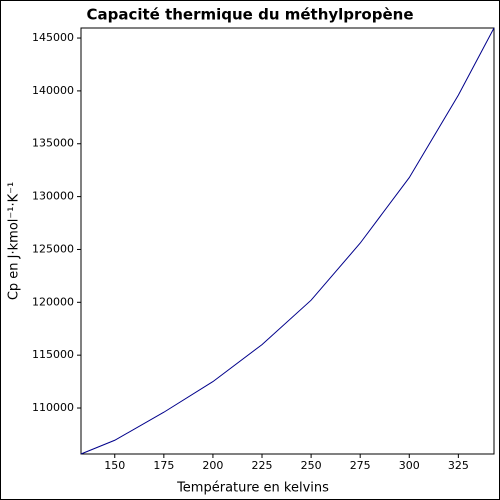 The width and height of the screenshot is (500, 500). What do you see at coordinates (53, 37) in the screenshot?
I see `y-tick-label: 145000` at bounding box center [53, 37].